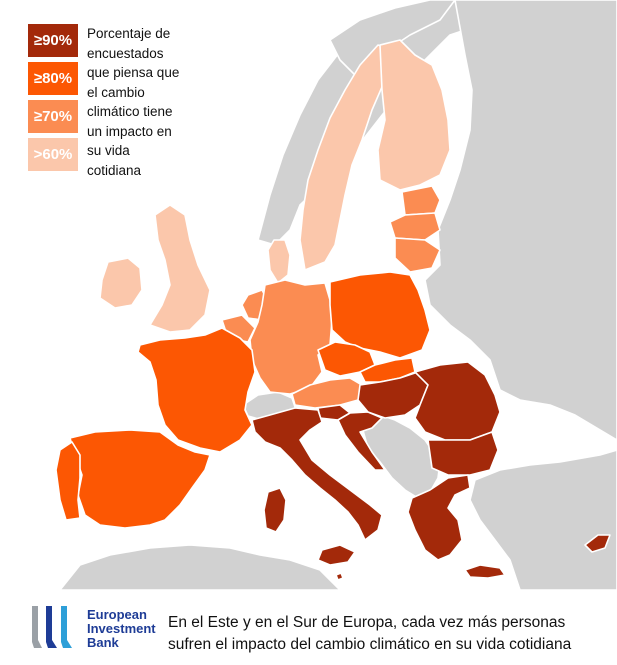 The image size is (617, 665). I want to click on legend-swatch-70: ≥70%, so click(53, 116).